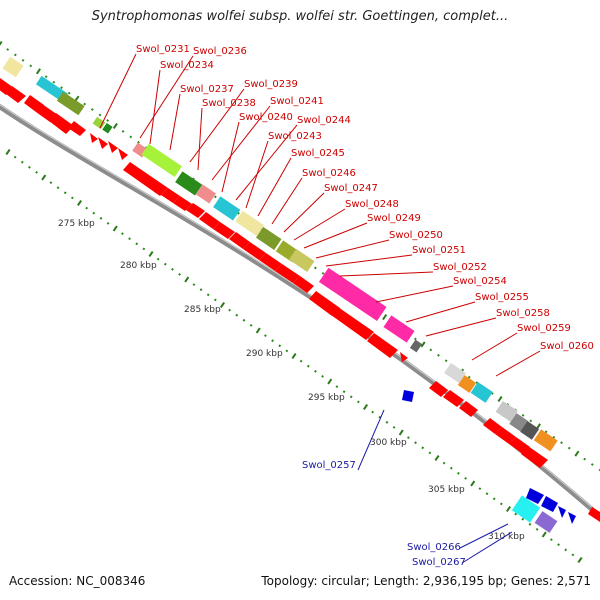 The height and width of the screenshot is (600, 600). What do you see at coordinates (446, 490) in the screenshot?
I see `ruler-label: 305 kbp` at bounding box center [446, 490].